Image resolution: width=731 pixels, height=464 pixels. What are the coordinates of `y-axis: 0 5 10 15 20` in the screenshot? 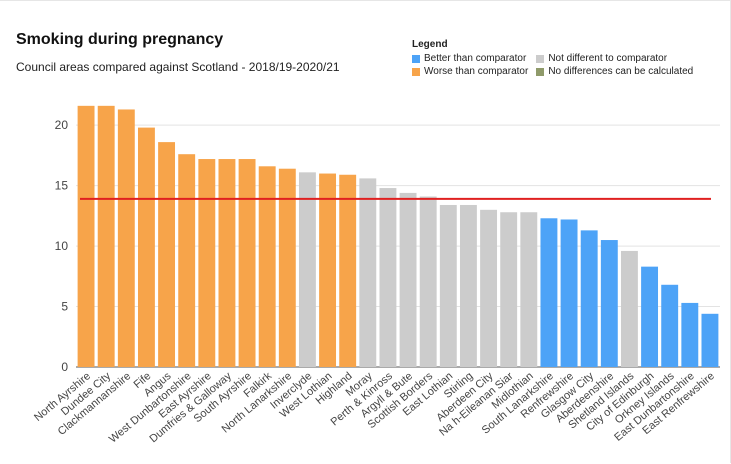 It's located at (62, 246).